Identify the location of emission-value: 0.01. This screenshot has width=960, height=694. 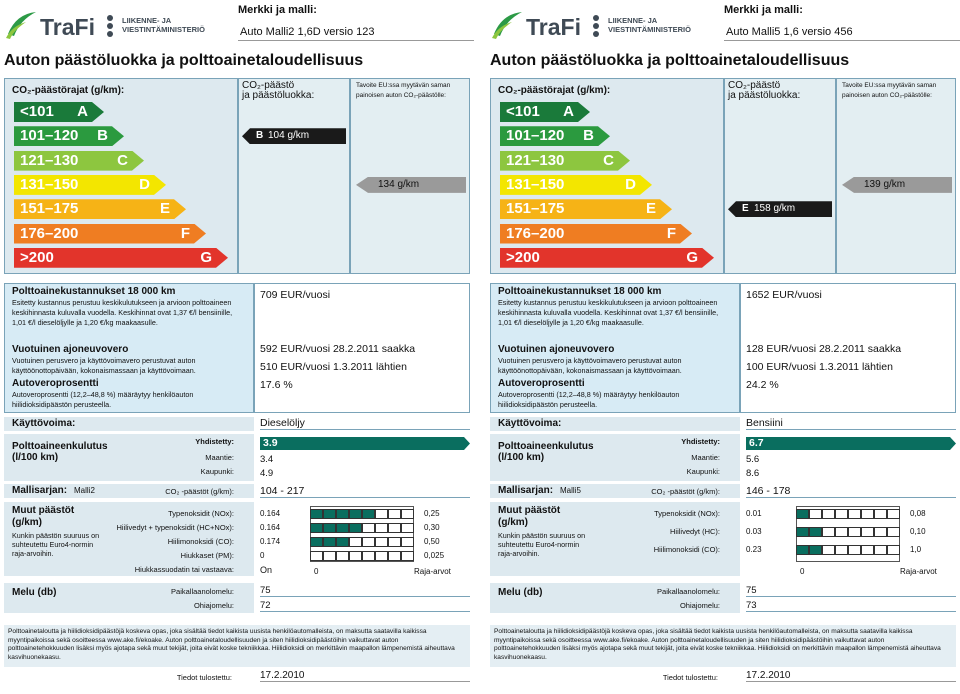
(754, 513).